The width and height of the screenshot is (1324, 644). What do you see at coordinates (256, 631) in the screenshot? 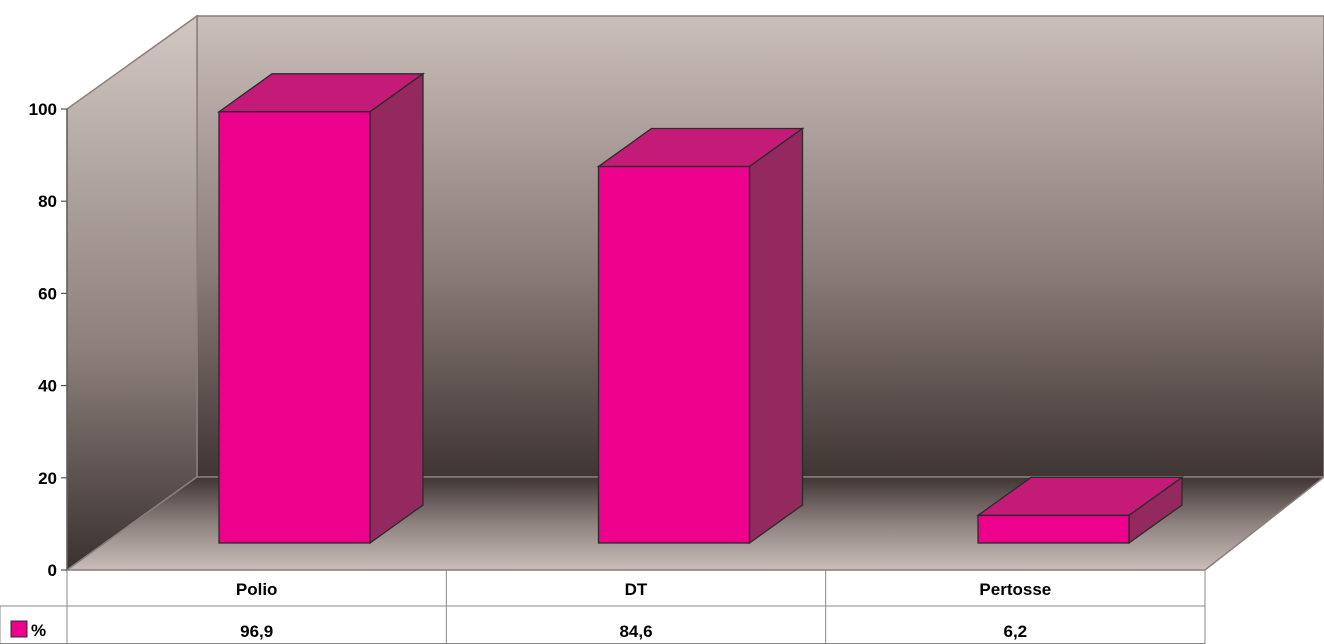
I see `data-label: 96,9` at bounding box center [256, 631].